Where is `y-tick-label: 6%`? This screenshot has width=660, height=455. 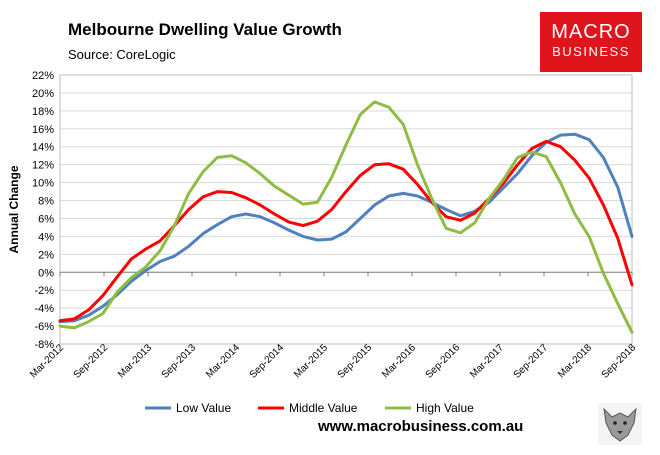 y-tick-label: 6% is located at coordinates (46, 219).